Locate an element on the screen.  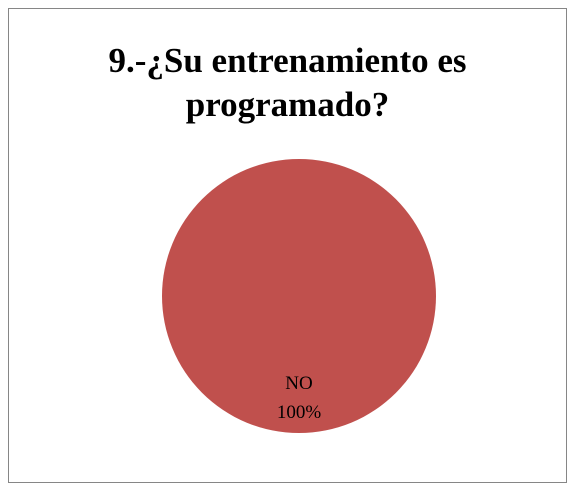
slice-label-category: NO is located at coordinates (298, 383).